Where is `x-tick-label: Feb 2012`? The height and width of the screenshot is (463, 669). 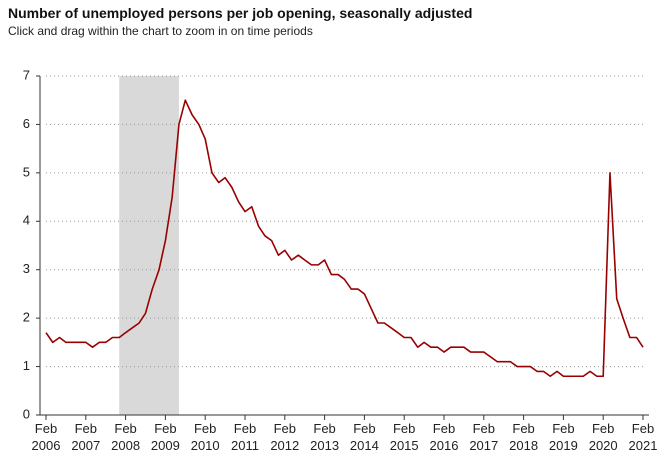 x-tick-label: Feb 2012 is located at coordinates (285, 437).